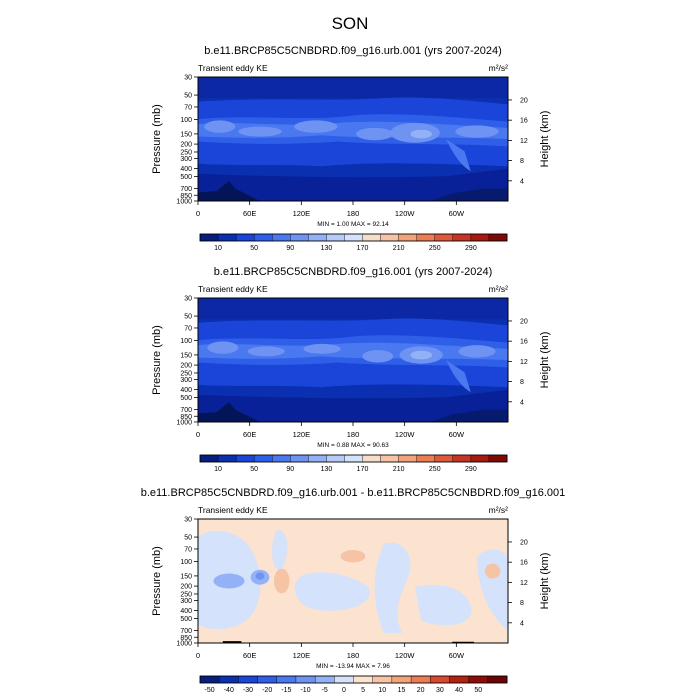  I want to click on colorbar-label: 50, so click(254, 469).